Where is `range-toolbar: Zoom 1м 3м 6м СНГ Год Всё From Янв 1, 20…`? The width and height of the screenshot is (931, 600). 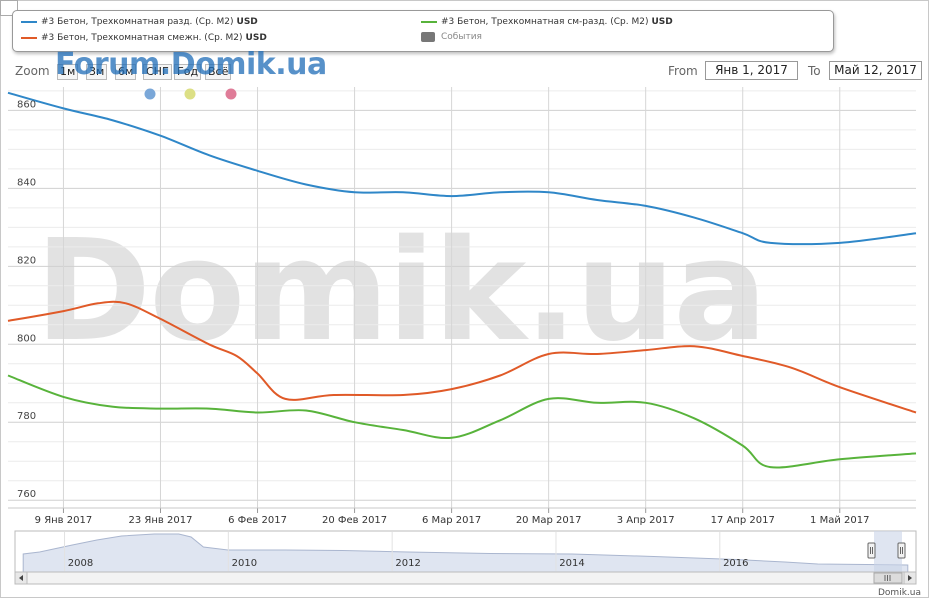
range-toolbar: Zoom 1м 3м 6м СНГ Год Всё From Янв 1, 20… is located at coordinates (465, 72).